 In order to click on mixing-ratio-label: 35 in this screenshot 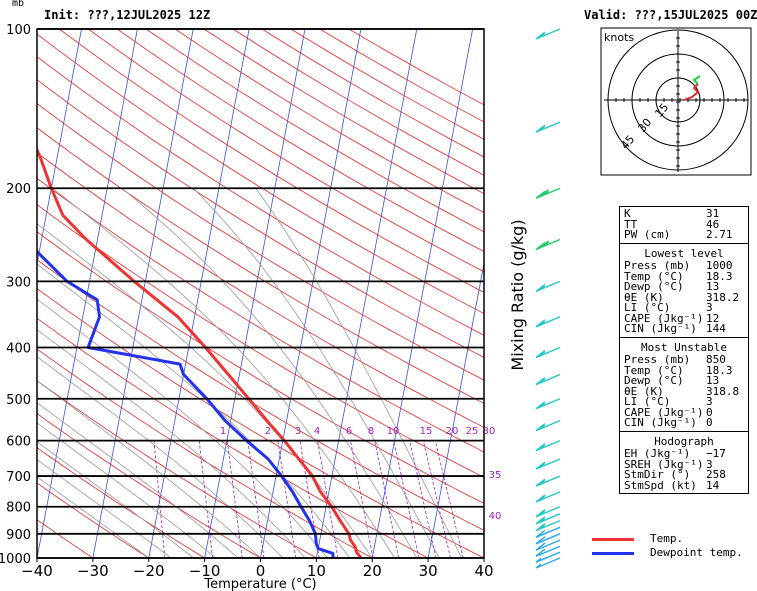, I will do `click(495, 475)`.